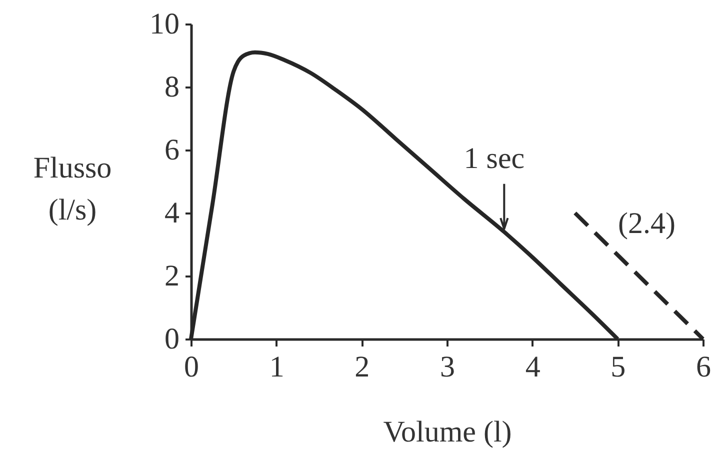  Describe the element at coordinates (618, 367) in the screenshot. I see `x-tick-label: 5` at that location.